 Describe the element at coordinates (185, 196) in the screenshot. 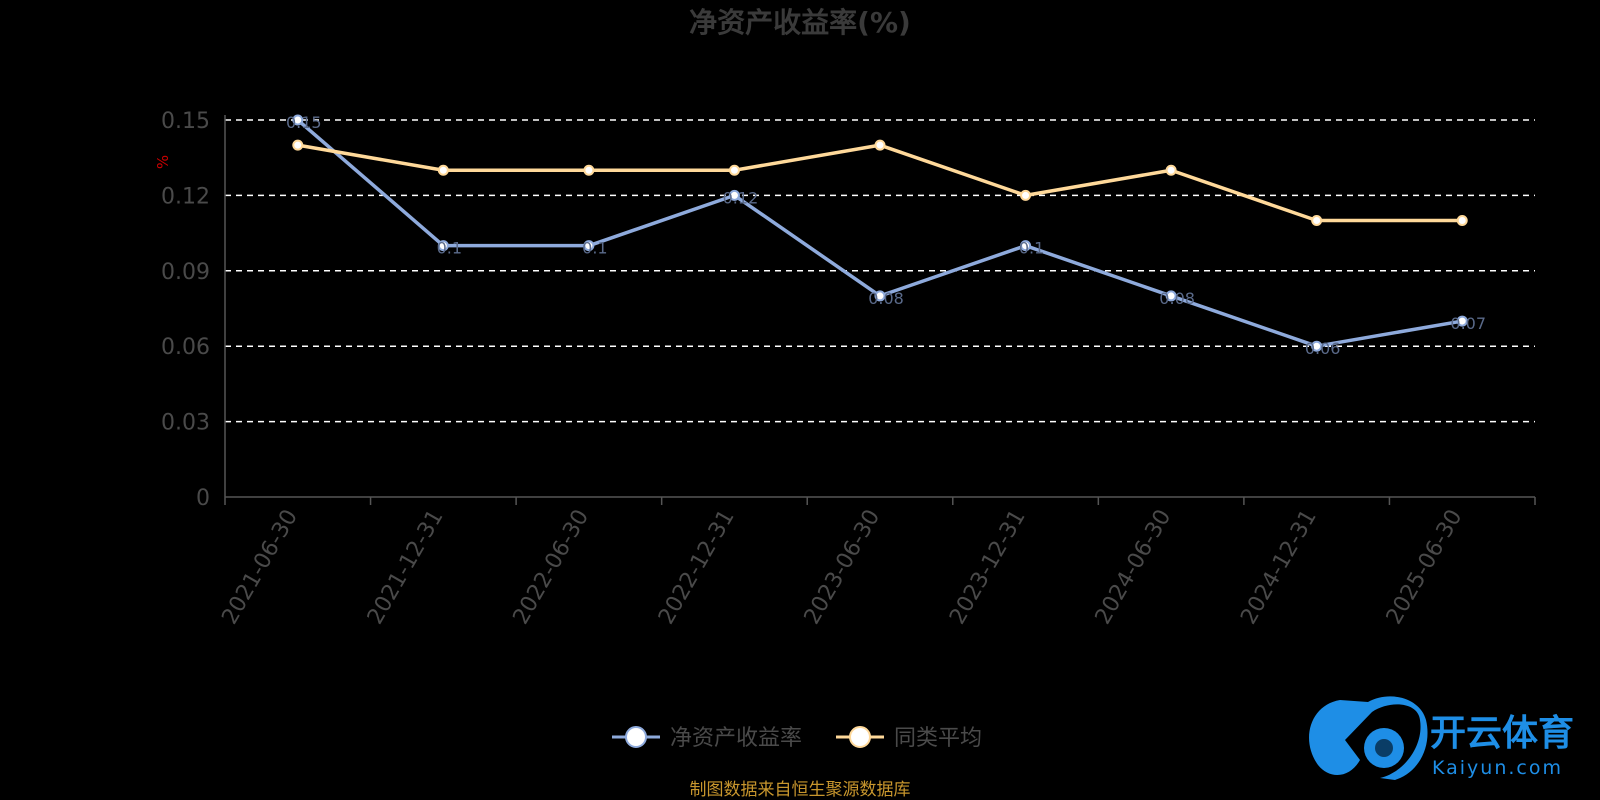

I see `y-tick-label: 0.12` at that location.